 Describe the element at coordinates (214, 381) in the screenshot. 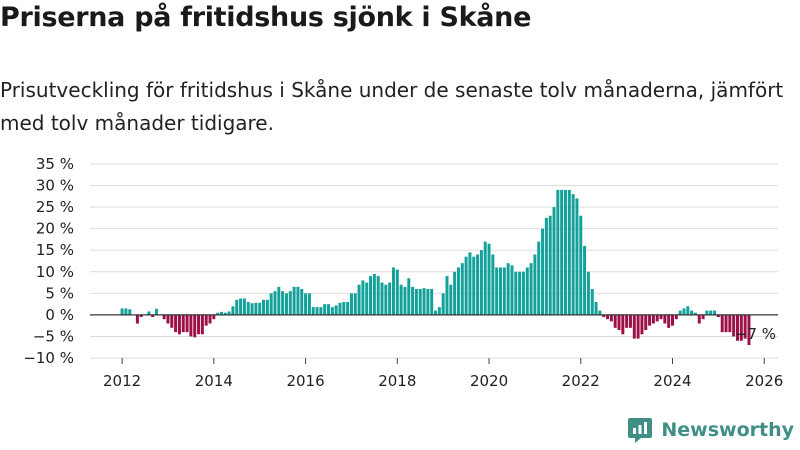

I see `x-tick-label: 2014` at that location.